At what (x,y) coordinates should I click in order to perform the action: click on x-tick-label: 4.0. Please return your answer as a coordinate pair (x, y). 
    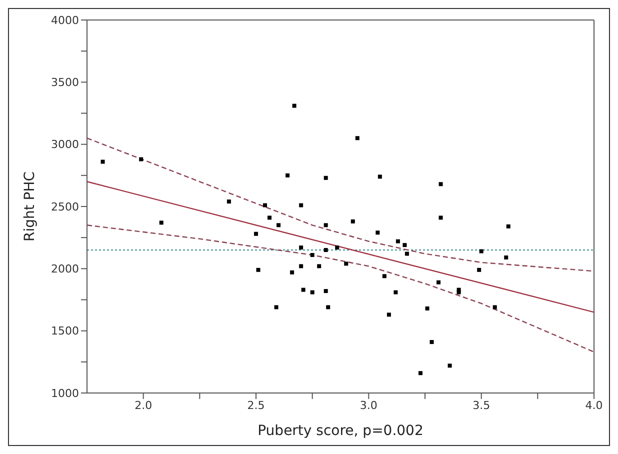
    Looking at the image, I should click on (594, 405).